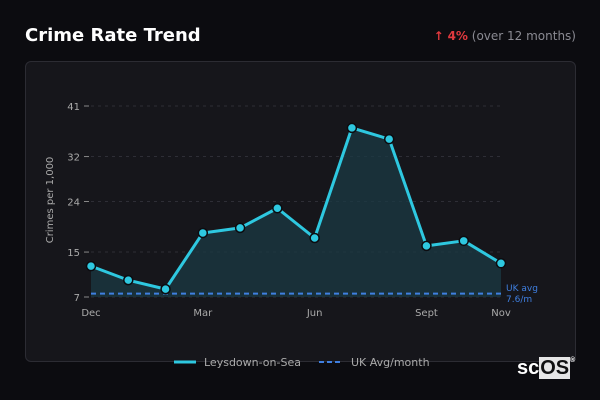 The width and height of the screenshot is (600, 400). What do you see at coordinates (50, 200) in the screenshot?
I see `y-axis-label: Crimes per 1,000` at bounding box center [50, 200].